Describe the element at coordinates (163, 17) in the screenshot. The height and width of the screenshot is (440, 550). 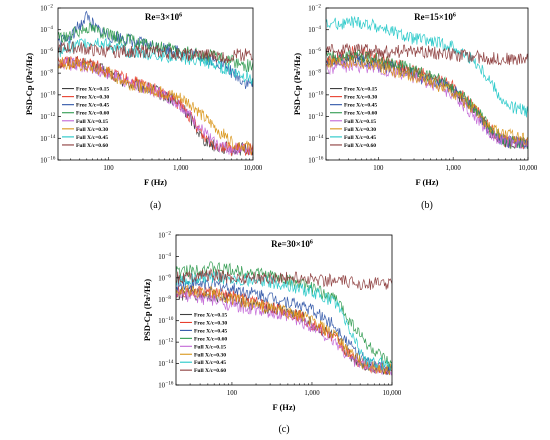
I see `chart-title: Re=3×106` at that location.